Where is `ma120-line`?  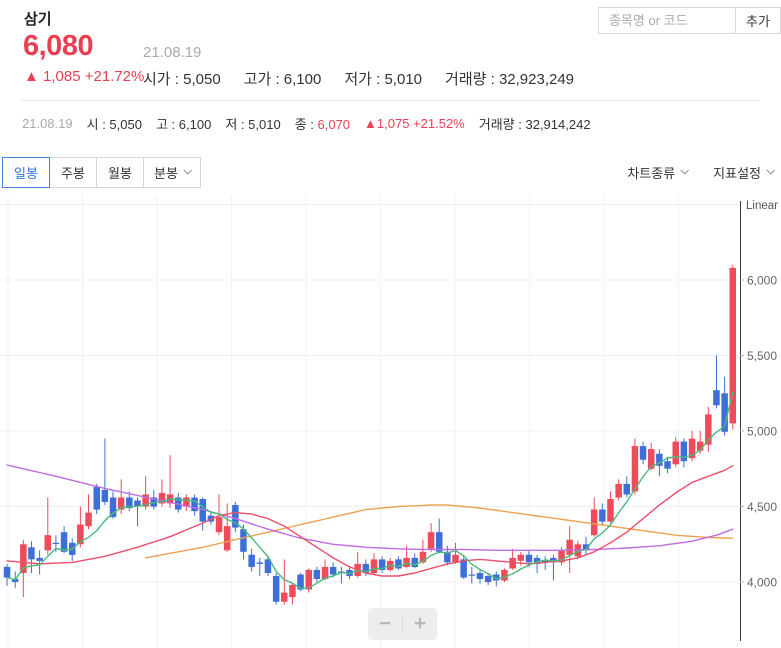
ma120-line is located at coordinates (439, 531).